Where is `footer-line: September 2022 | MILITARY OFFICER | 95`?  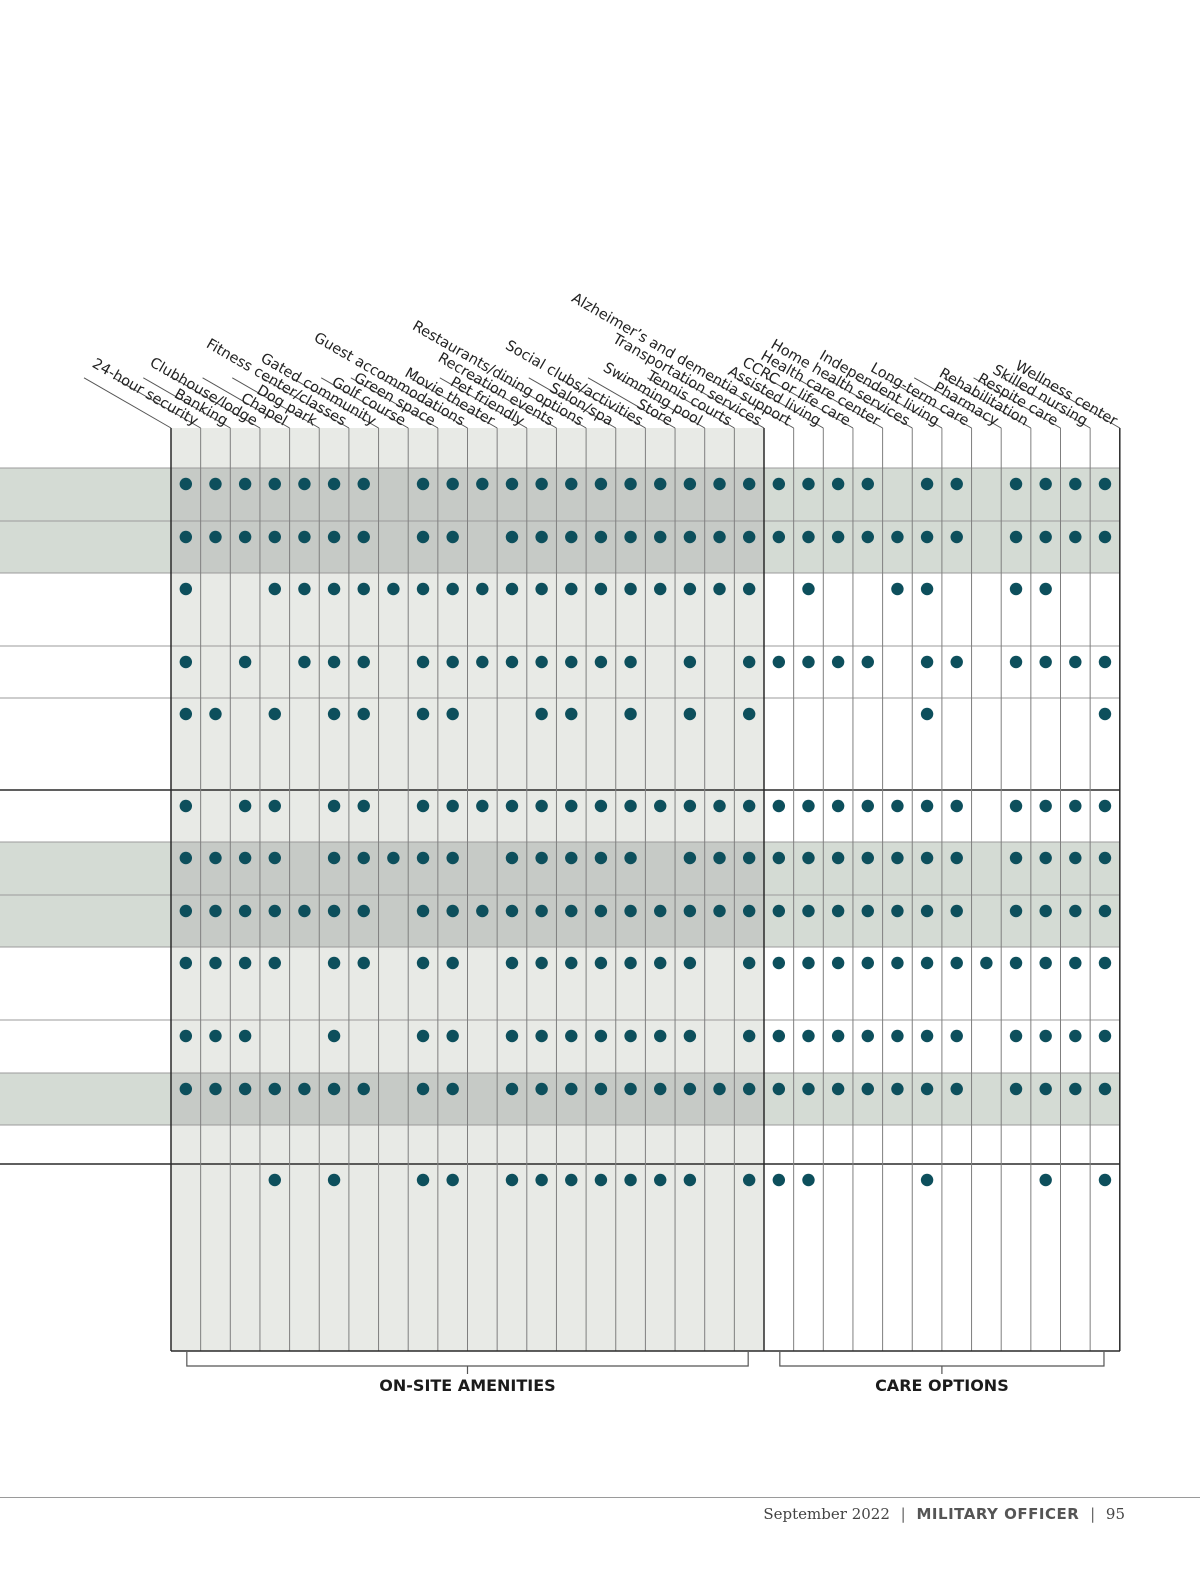
footer-line: September 2022 | MILITARY OFFICER | 95 is located at coordinates (944, 1514).